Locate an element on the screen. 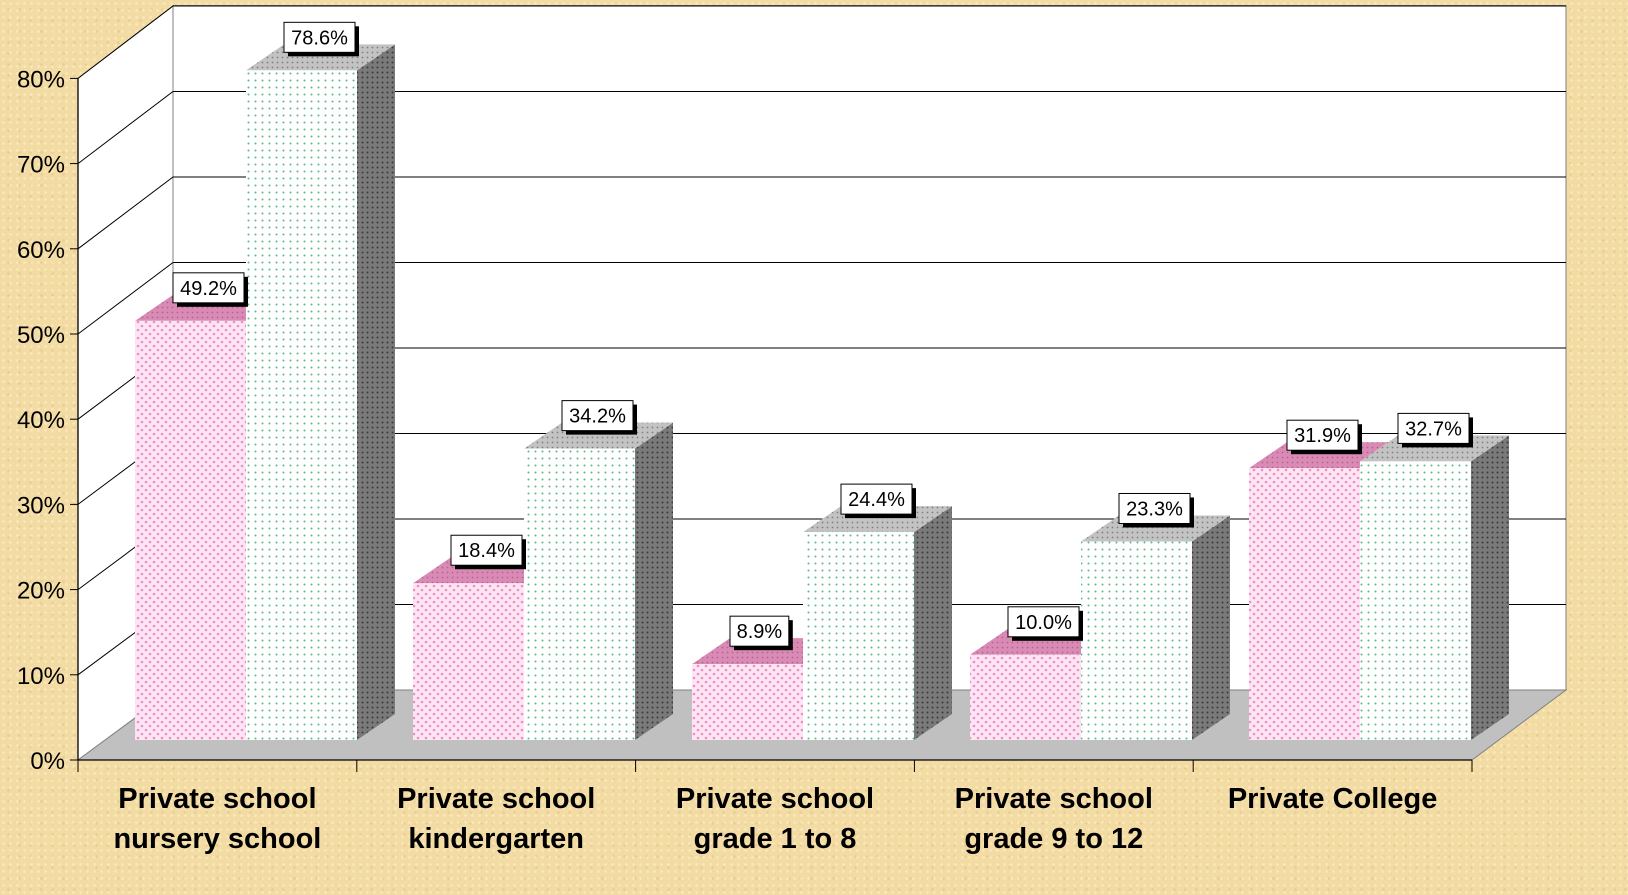  data-label-text: 10.0% is located at coordinates (1043, 623).